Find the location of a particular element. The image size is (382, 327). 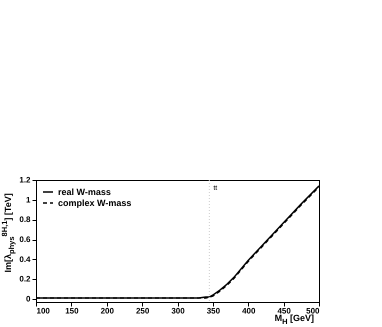

x-tick-label: 250 is located at coordinates (143, 311).